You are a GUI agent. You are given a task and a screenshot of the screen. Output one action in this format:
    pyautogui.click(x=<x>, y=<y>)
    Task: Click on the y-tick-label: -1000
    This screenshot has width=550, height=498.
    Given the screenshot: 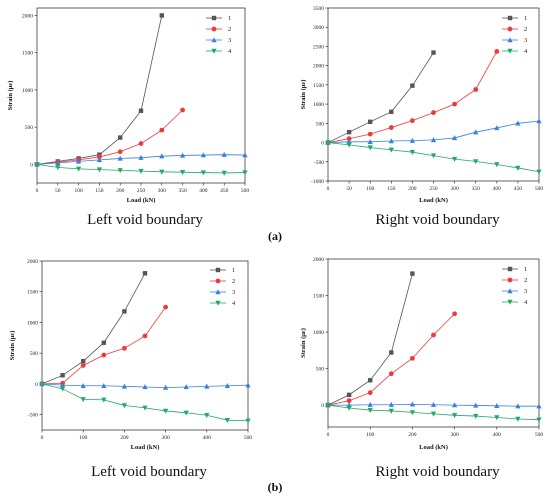 What is the action you would take?
    pyautogui.click(x=317, y=182)
    